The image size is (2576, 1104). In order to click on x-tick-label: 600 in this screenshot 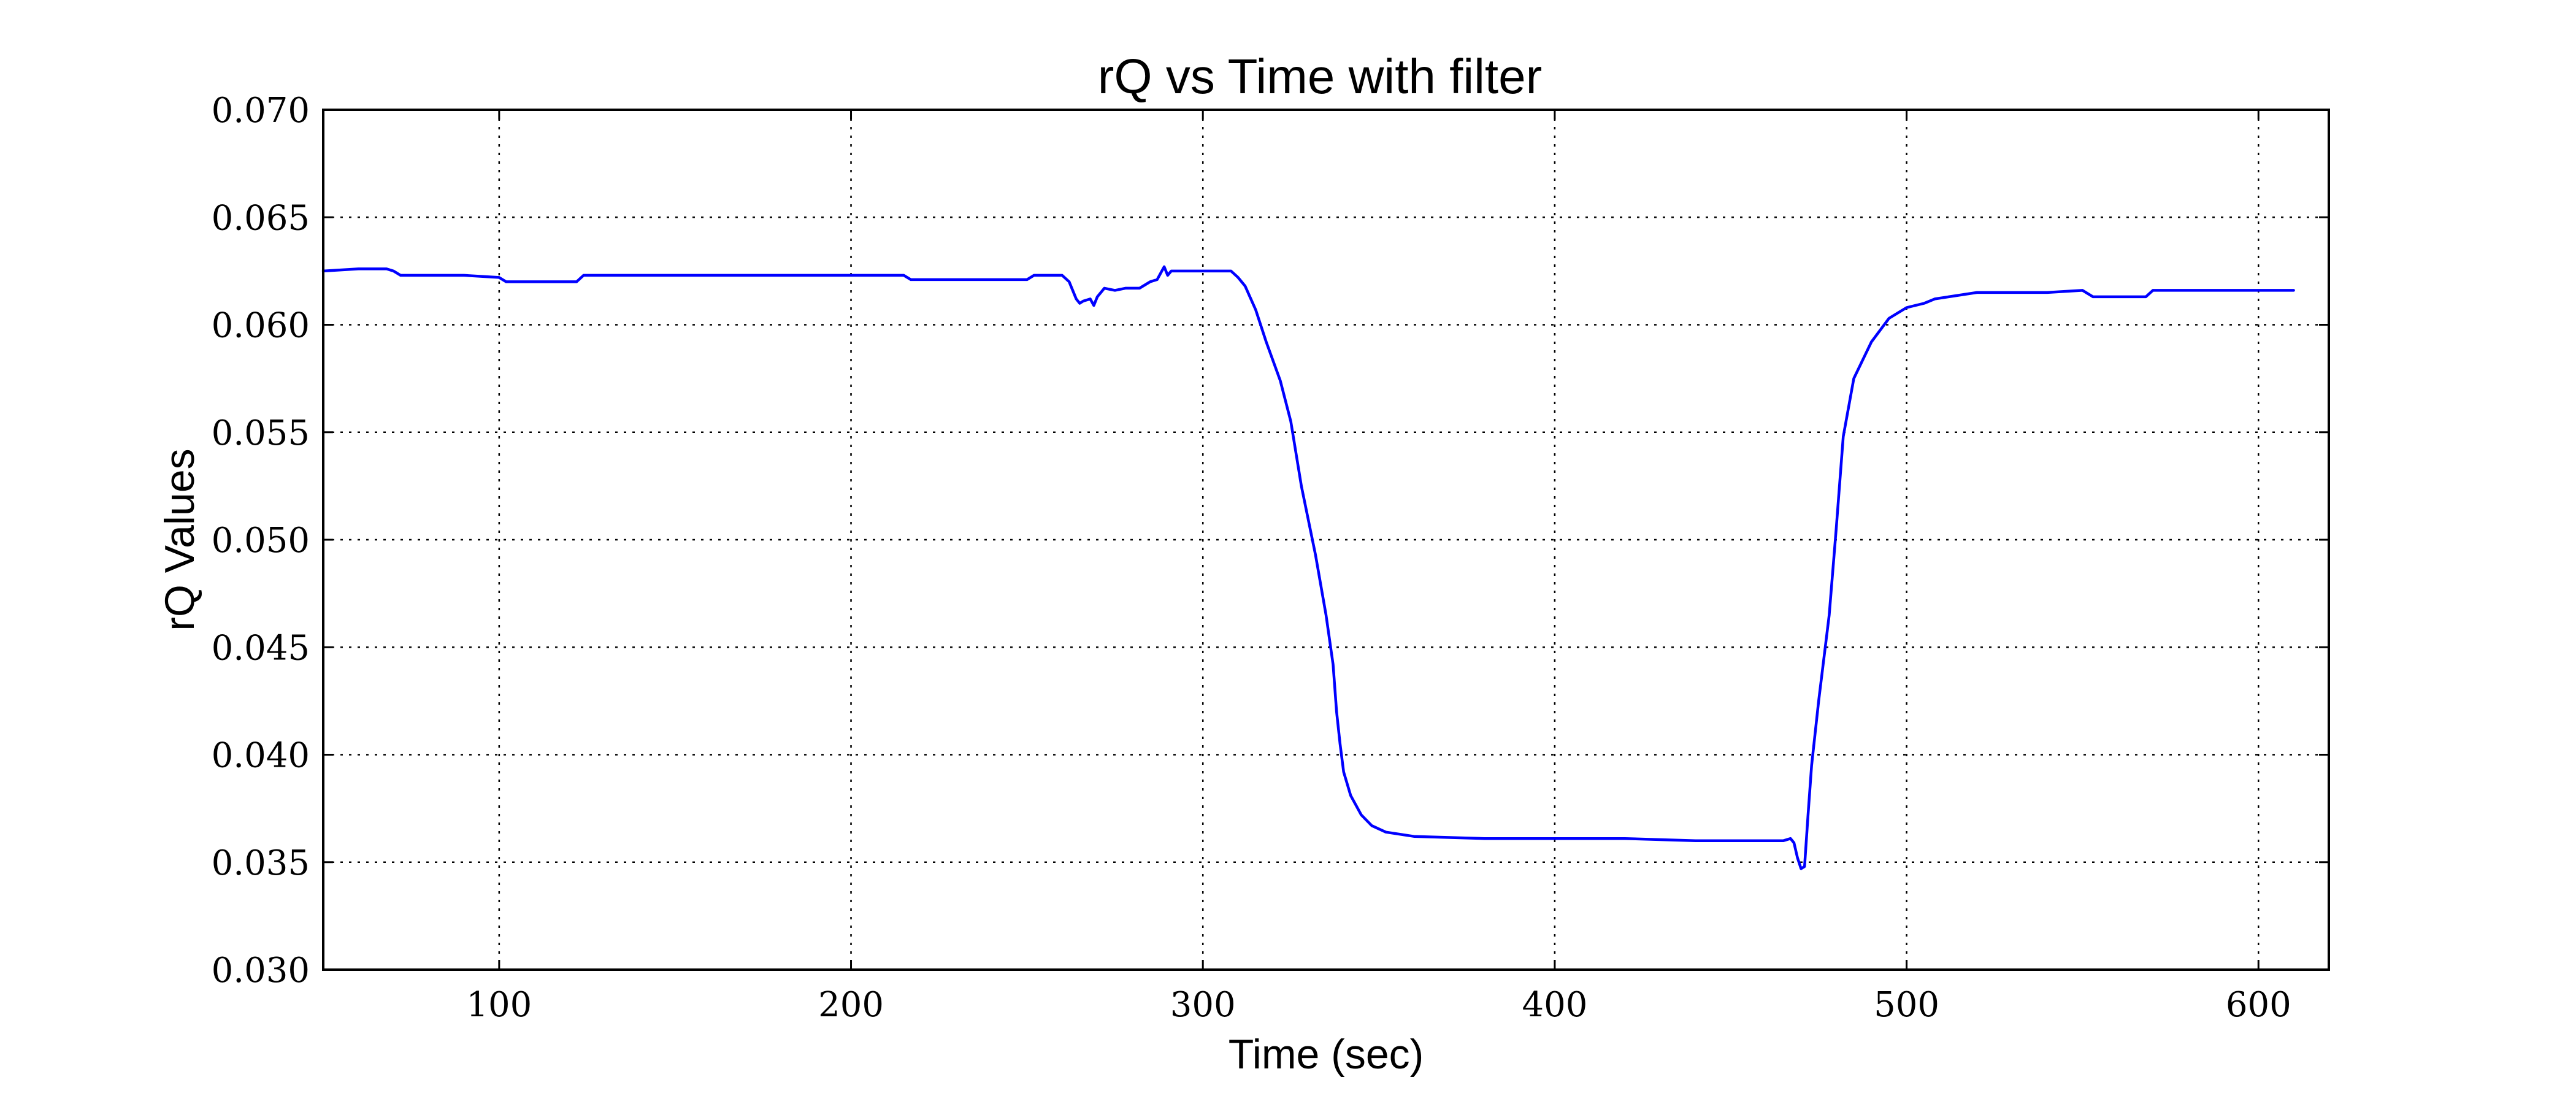, I will do `click(2258, 1005)`.